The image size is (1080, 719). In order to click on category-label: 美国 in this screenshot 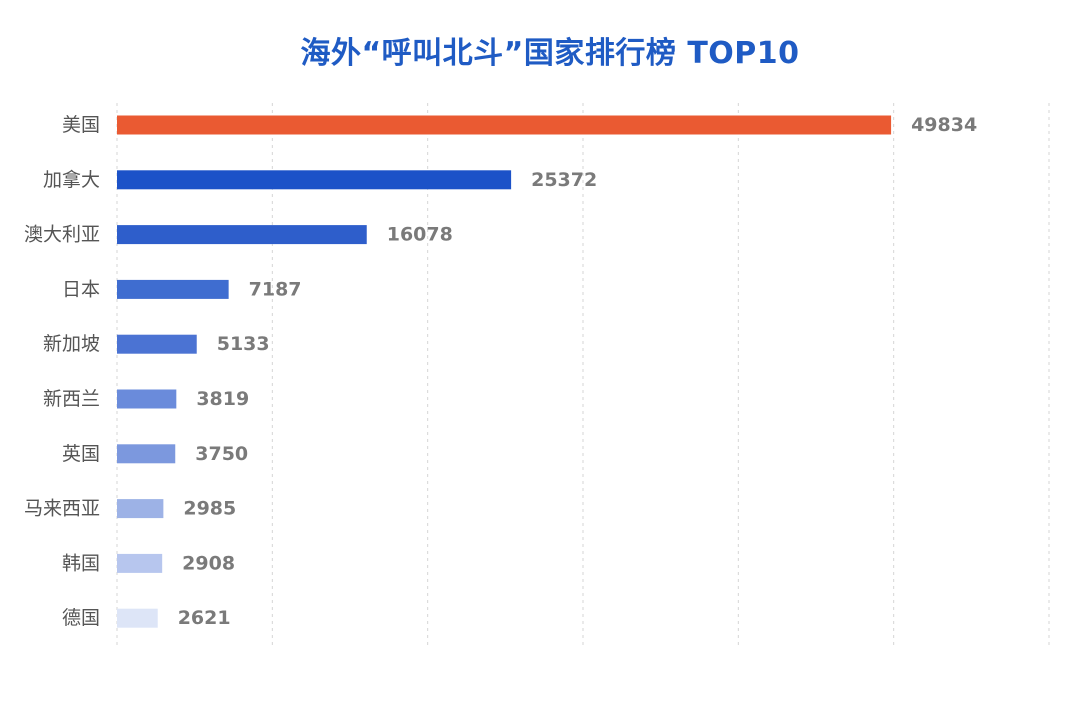, I will do `click(81, 125)`.